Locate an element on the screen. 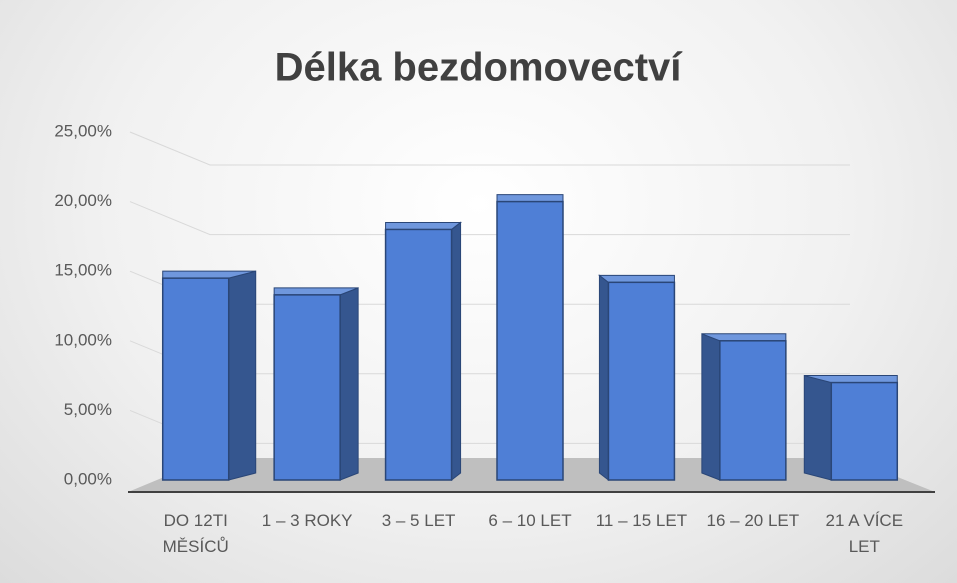  y-tick-label: 10,00% is located at coordinates (83, 339).